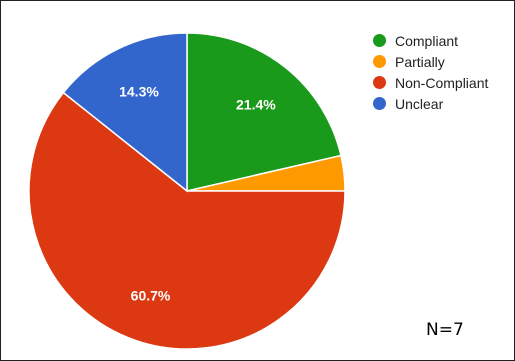 Image resolution: width=515 pixels, height=361 pixels. Describe the element at coordinates (139, 91) in the screenshot. I see `slice-label-unclear: 14.3%` at that location.